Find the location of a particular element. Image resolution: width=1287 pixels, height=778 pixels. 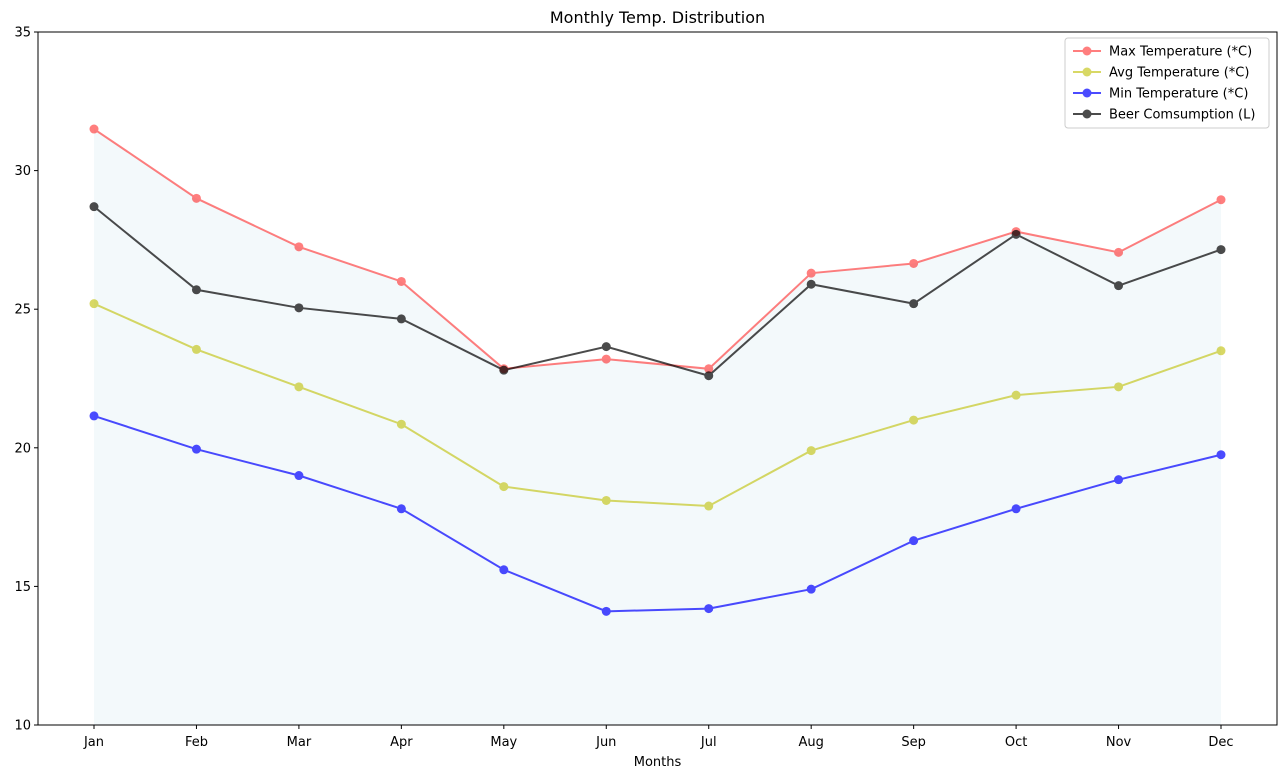

legend-label: Min Temperature (*C) is located at coordinates (1178, 94).